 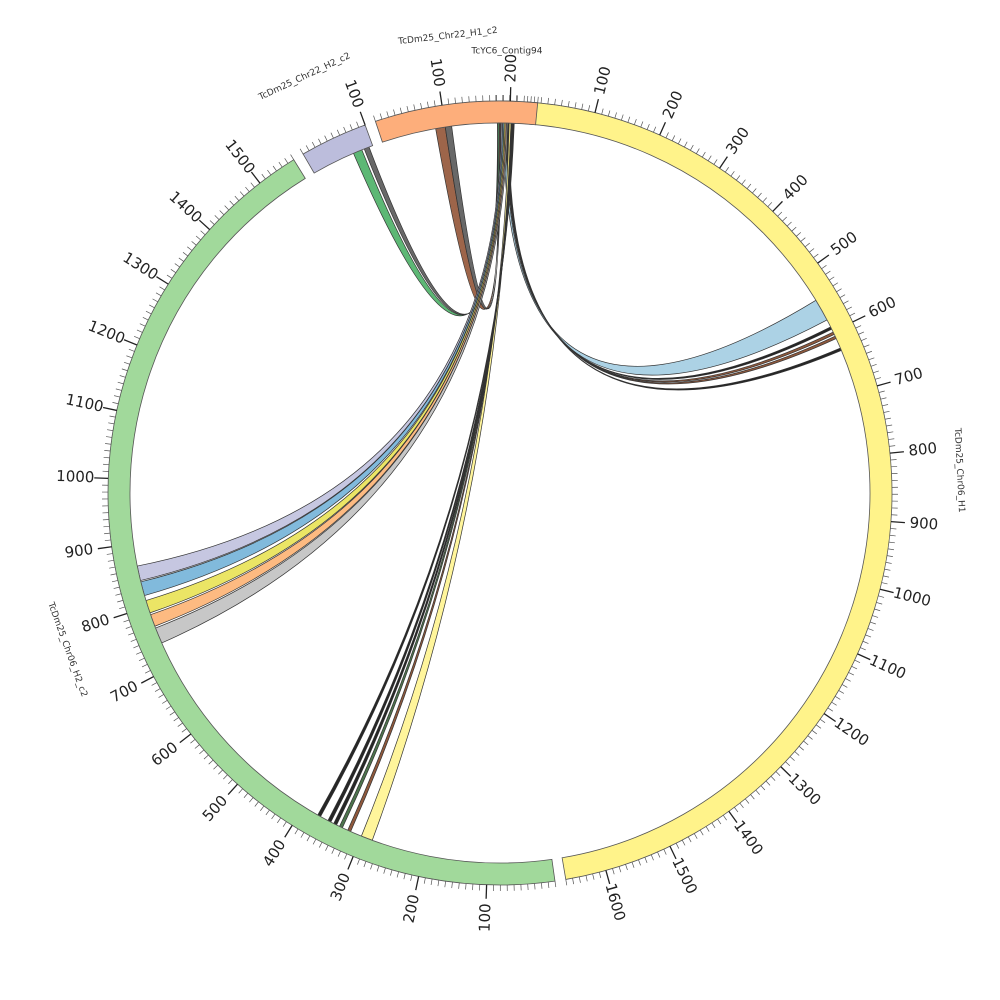 What do you see at coordinates (447, 36) in the screenshot?
I see `segment-label-tcdm25-chr22-h1-c2: TcDm25_Chr22_H1_c2` at bounding box center [447, 36].